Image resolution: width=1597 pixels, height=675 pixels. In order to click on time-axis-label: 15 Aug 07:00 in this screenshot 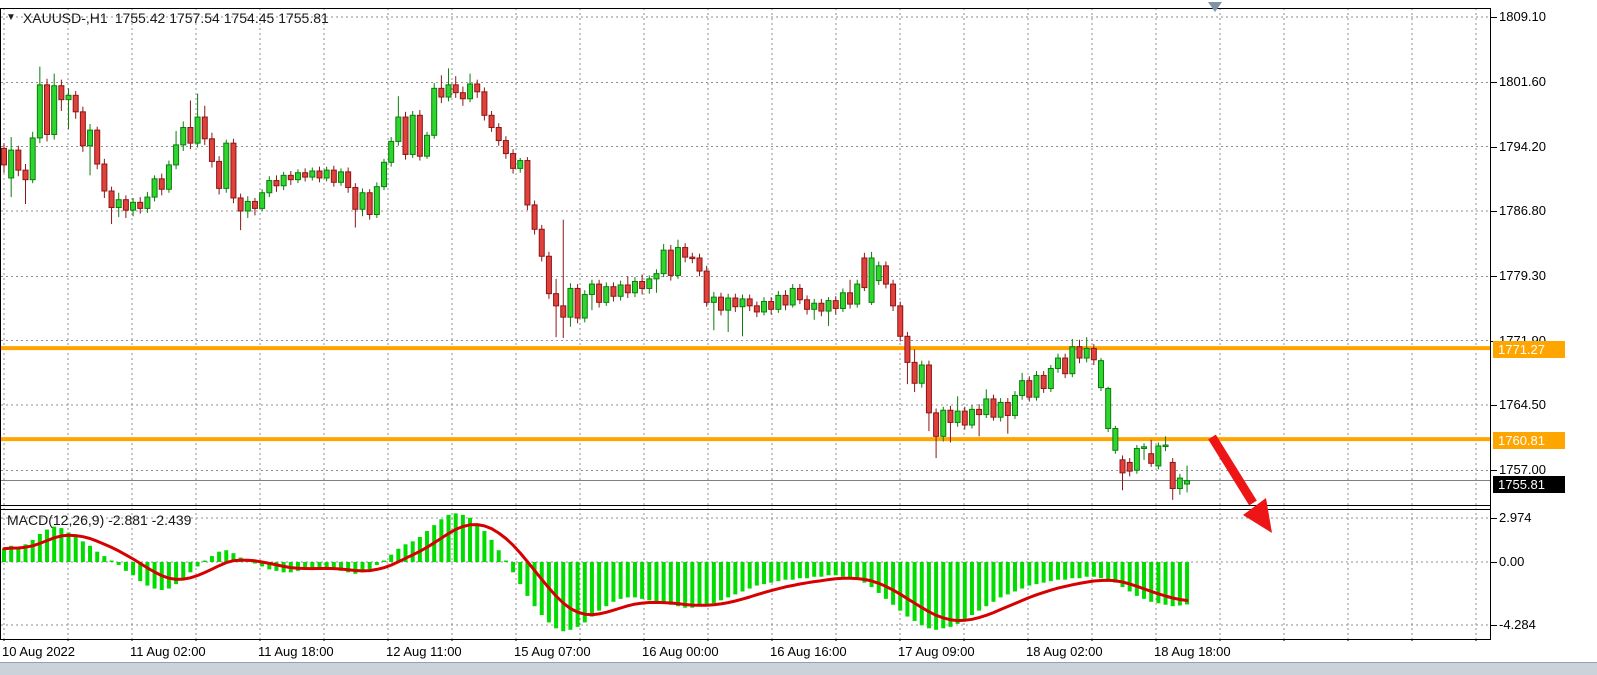, I will do `click(552, 651)`.